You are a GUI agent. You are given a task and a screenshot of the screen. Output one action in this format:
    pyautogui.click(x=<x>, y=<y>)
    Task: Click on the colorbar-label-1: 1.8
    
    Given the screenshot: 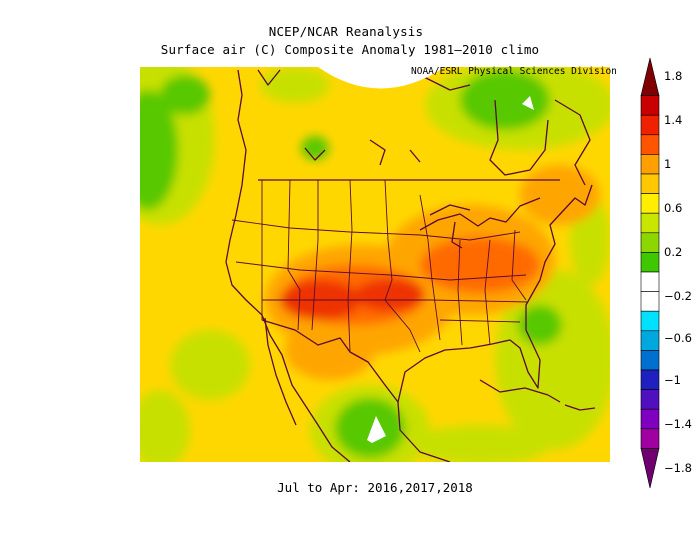 What is the action you would take?
    pyautogui.click(x=673, y=76)
    